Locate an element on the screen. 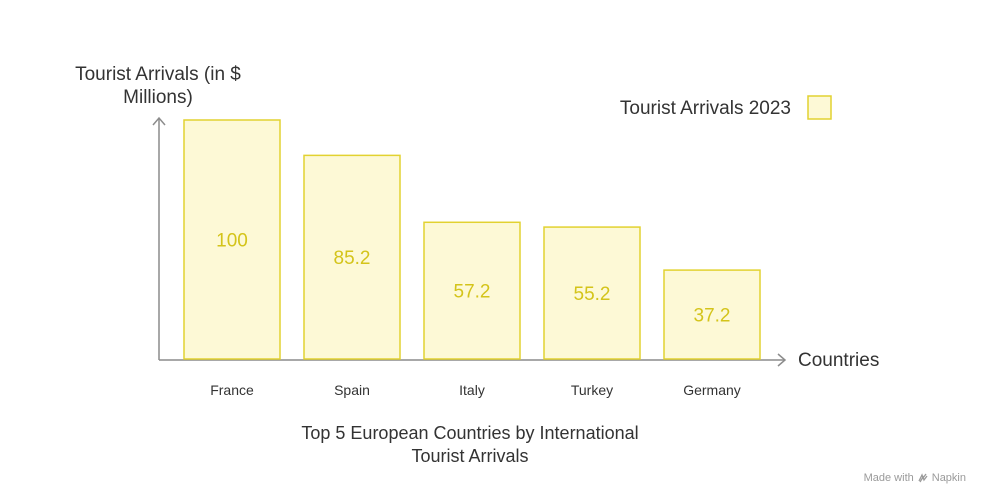  x-tick-label-spain: Spain is located at coordinates (352, 390).